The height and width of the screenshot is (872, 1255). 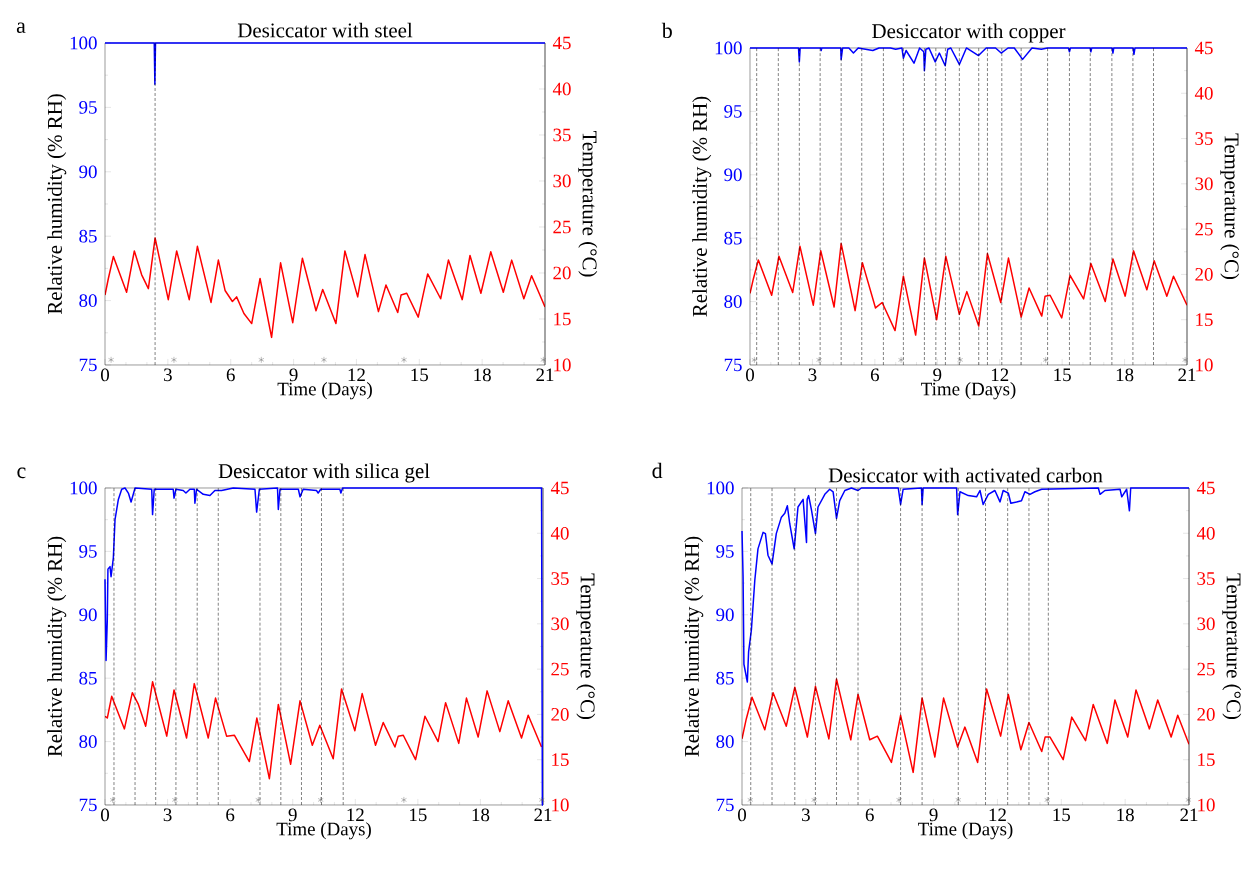 What do you see at coordinates (21, 28) in the screenshot?
I see `text: a` at bounding box center [21, 28].